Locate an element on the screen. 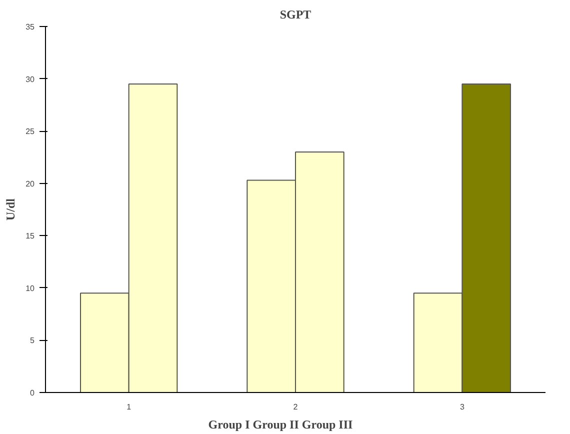 This screenshot has height=434, width=570. x-tick-label: 2 is located at coordinates (295, 407).